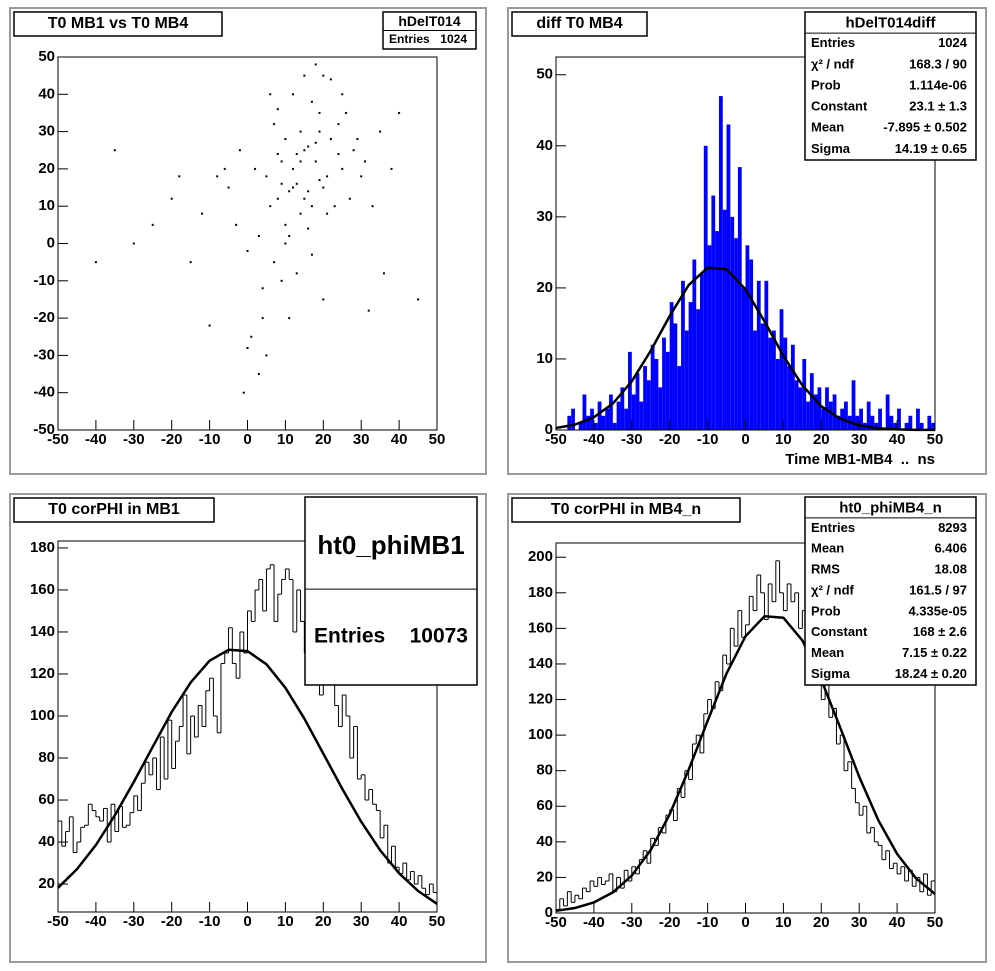 The height and width of the screenshot is (971, 995). What do you see at coordinates (937, 610) in the screenshot?
I see `stats-value: 4.335e-05` at bounding box center [937, 610].